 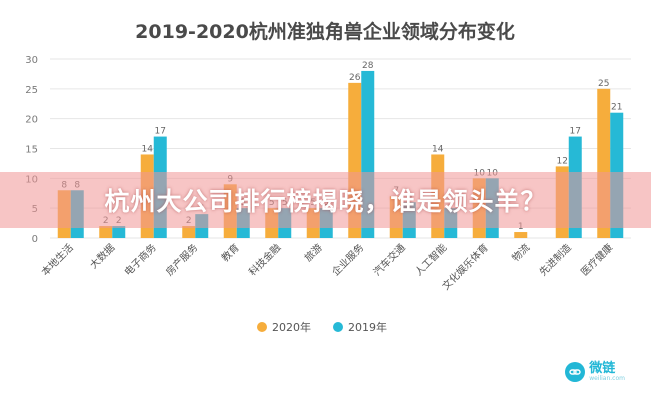 I want to click on watermark: 微链 weilian.com, so click(x=595, y=372).